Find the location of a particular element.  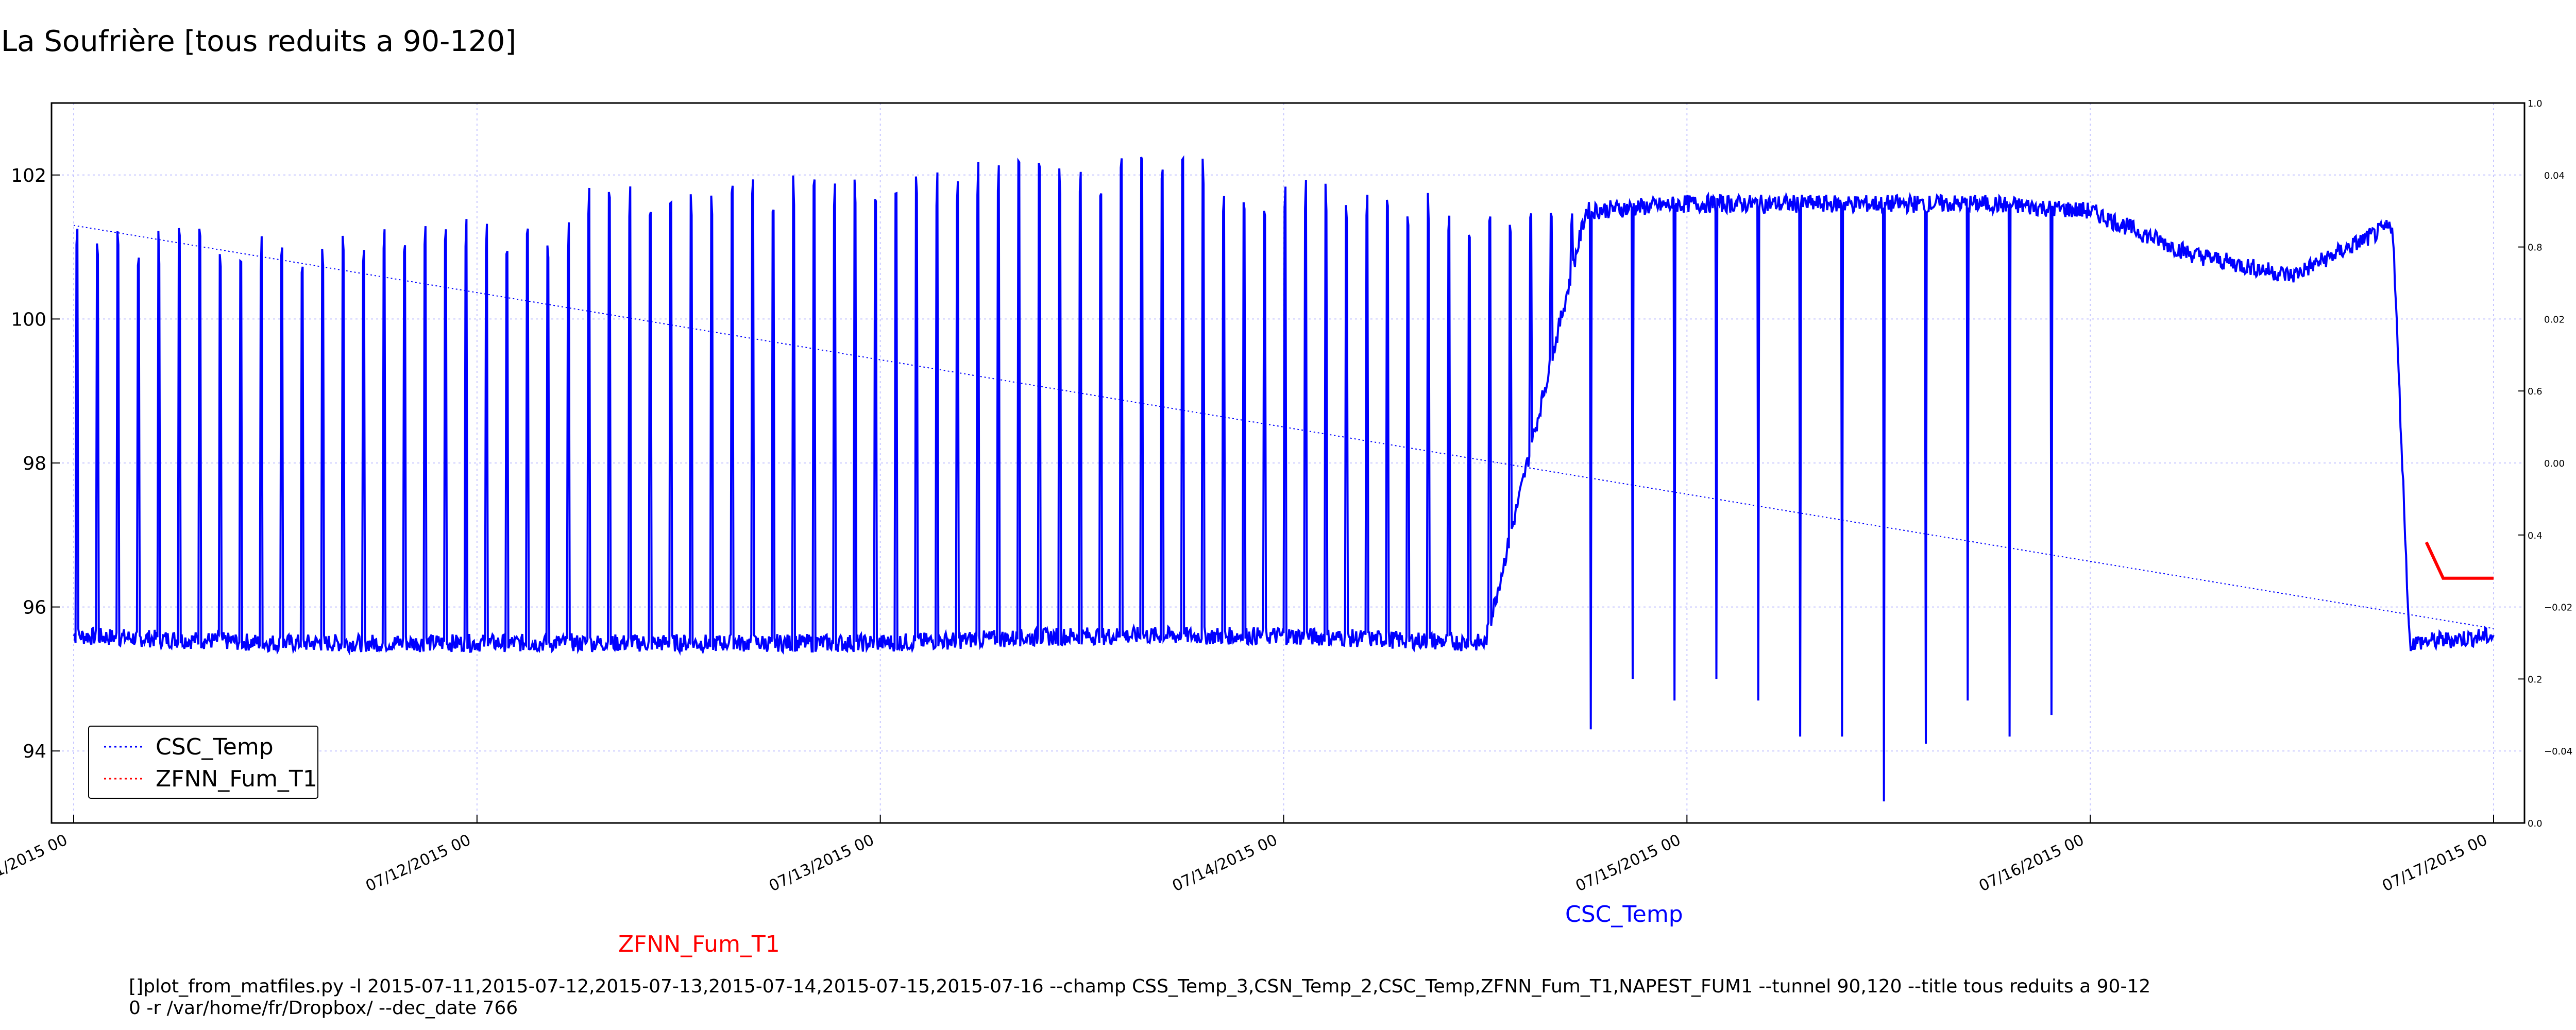

y2-tick-label: 0.2 is located at coordinates (2535, 679).